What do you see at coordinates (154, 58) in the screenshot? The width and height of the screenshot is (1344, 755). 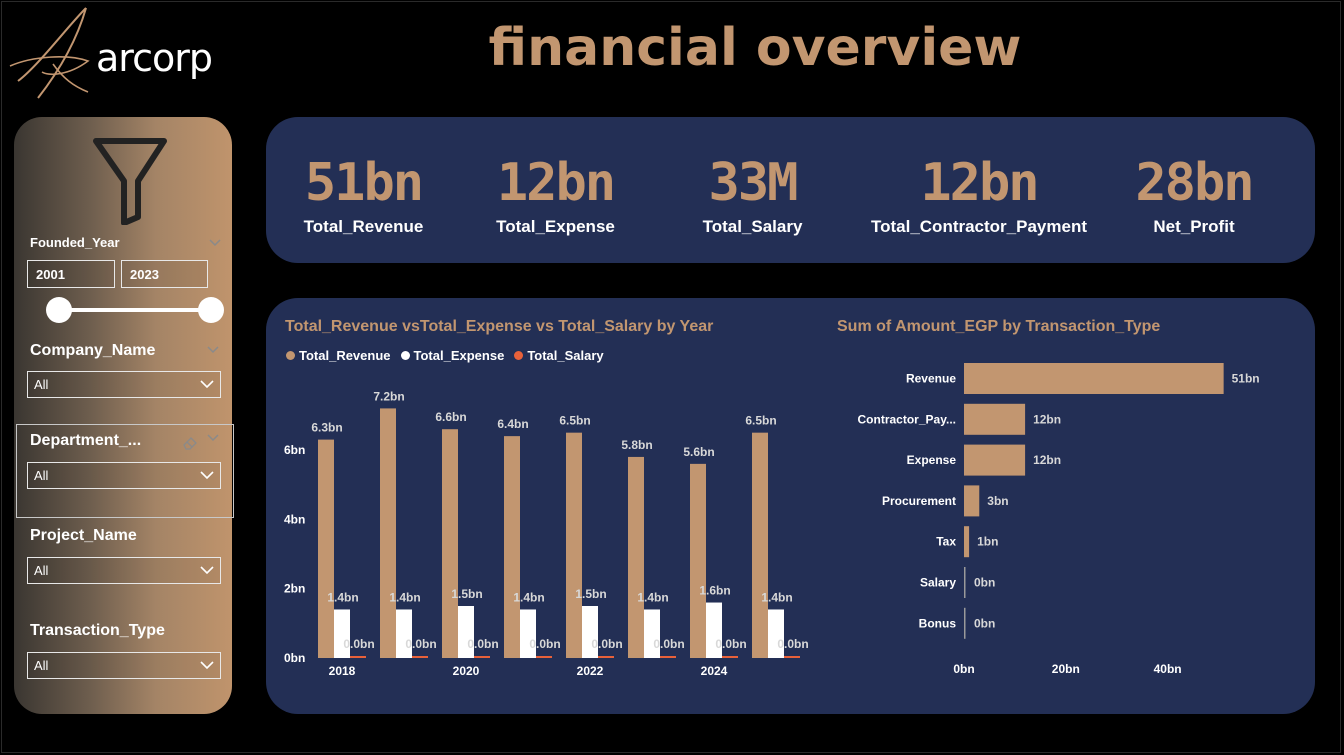 I see `logo-text: arcorp` at bounding box center [154, 58].